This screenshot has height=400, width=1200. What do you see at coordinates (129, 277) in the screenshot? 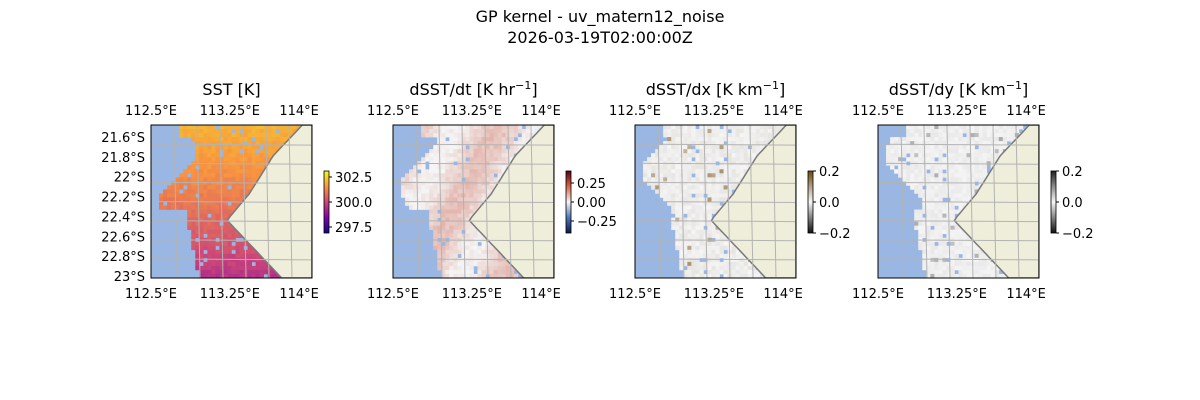
I see `y-tick-label: 23°S` at bounding box center [129, 277].